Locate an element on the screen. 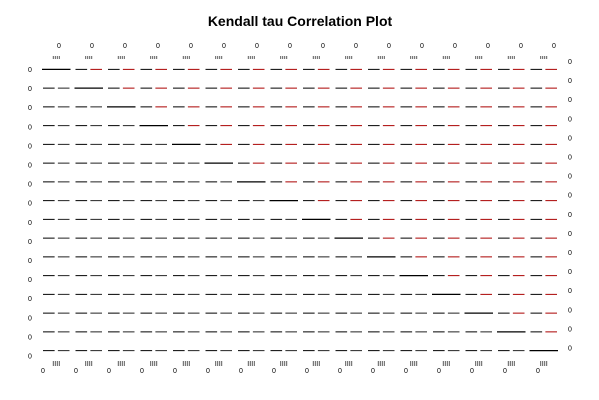 The image size is (599, 400). top-axis: 0 0 0 0 0 0 0 0 0 0 0 0 0 0 0 0 is located at coordinates (306, 46).